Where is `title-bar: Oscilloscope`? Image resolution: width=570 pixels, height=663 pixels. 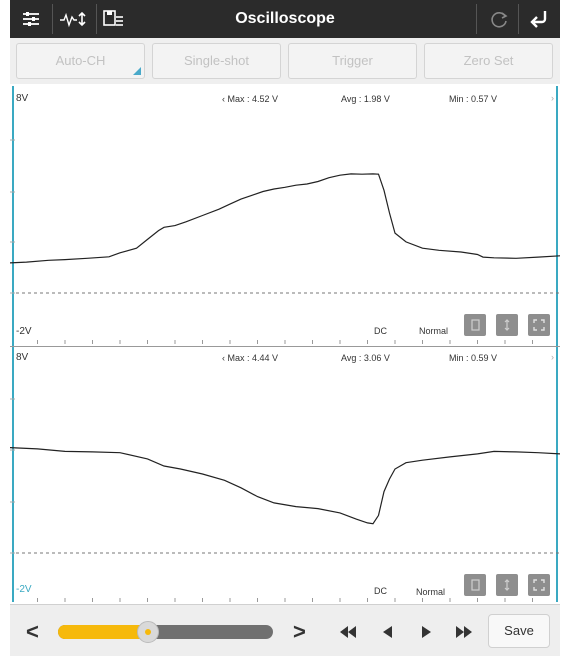 title-bar: Oscilloscope is located at coordinates (285, 19).